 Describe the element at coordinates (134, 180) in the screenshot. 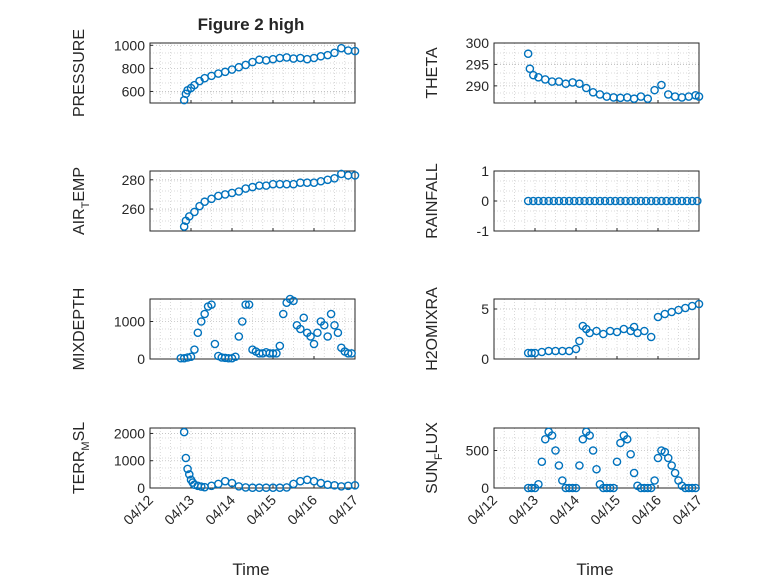

I see `y-tick-label: 280` at that location.